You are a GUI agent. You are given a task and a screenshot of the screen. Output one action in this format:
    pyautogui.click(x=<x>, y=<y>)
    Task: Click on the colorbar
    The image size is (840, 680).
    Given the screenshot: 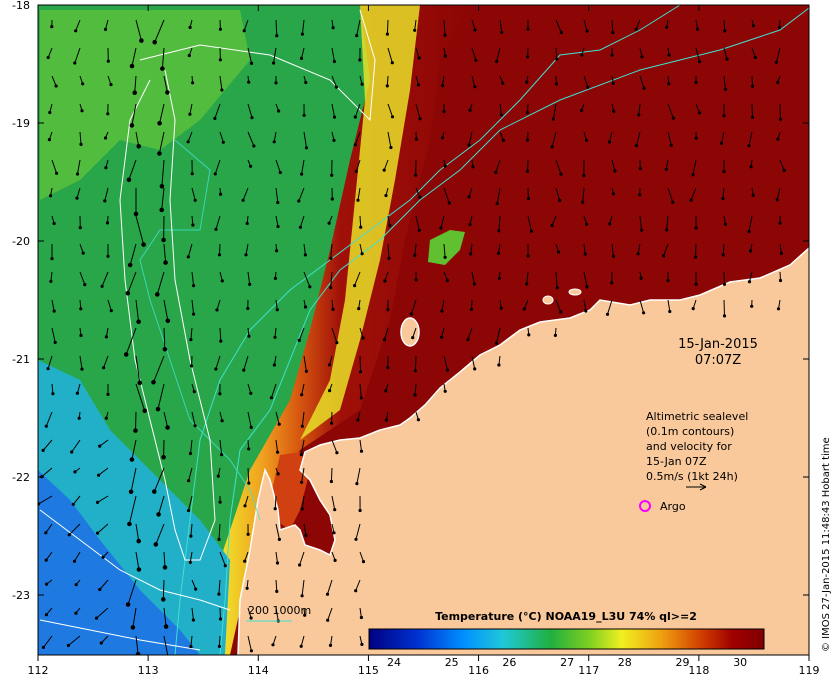 What is the action you would take?
    pyautogui.click(x=566, y=639)
    